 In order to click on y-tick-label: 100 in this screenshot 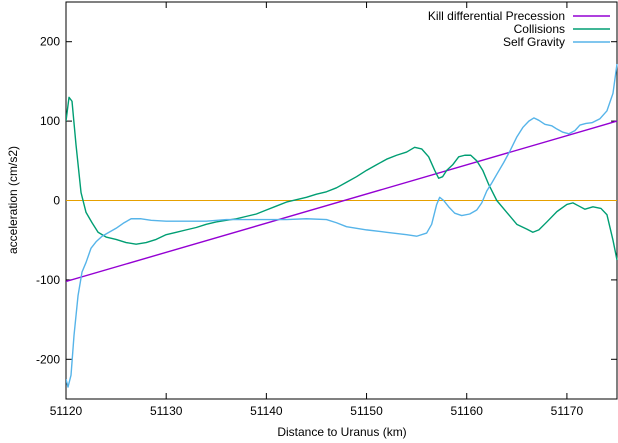, I will do `click(50, 121)`.